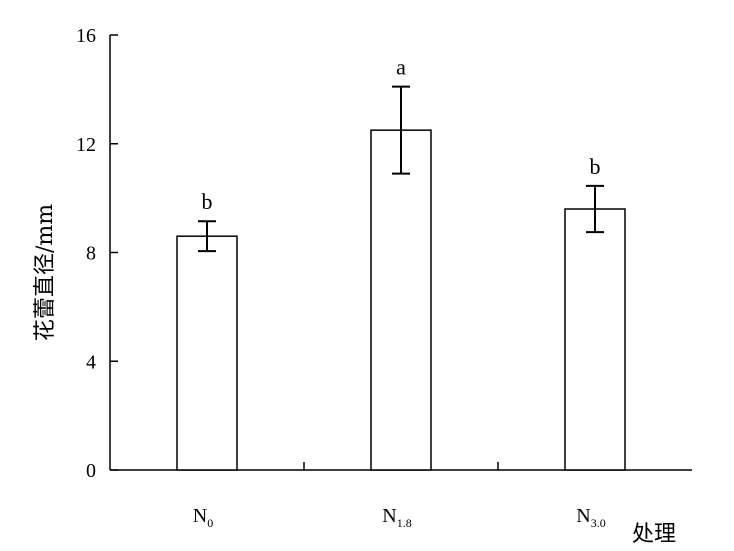 The height and width of the screenshot is (551, 734). I want to click on y-tick-label: 0, so click(91, 471).